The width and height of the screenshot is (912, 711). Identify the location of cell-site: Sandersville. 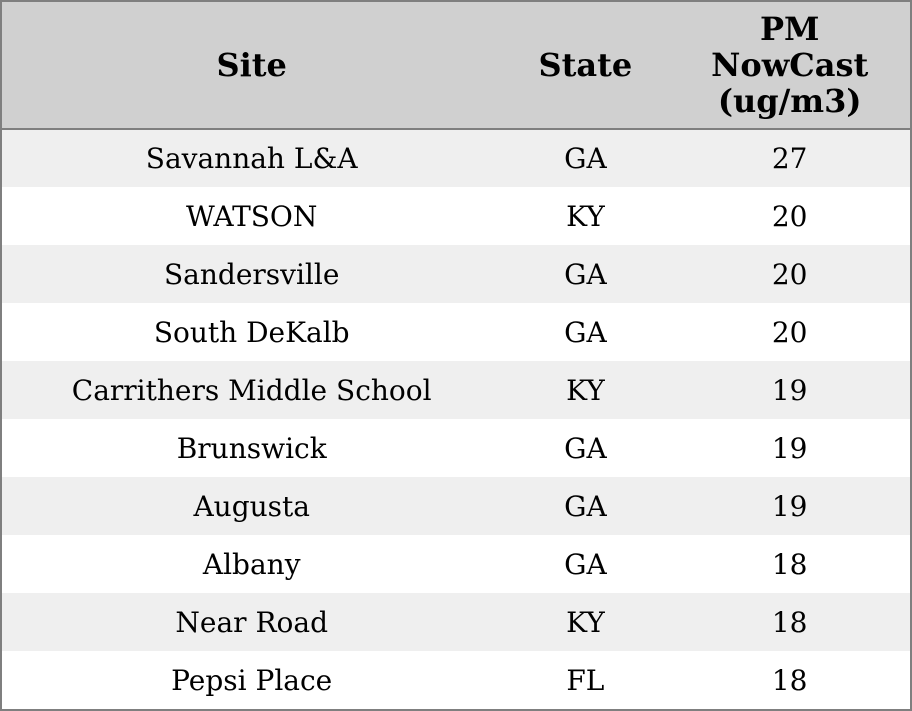
(251, 274).